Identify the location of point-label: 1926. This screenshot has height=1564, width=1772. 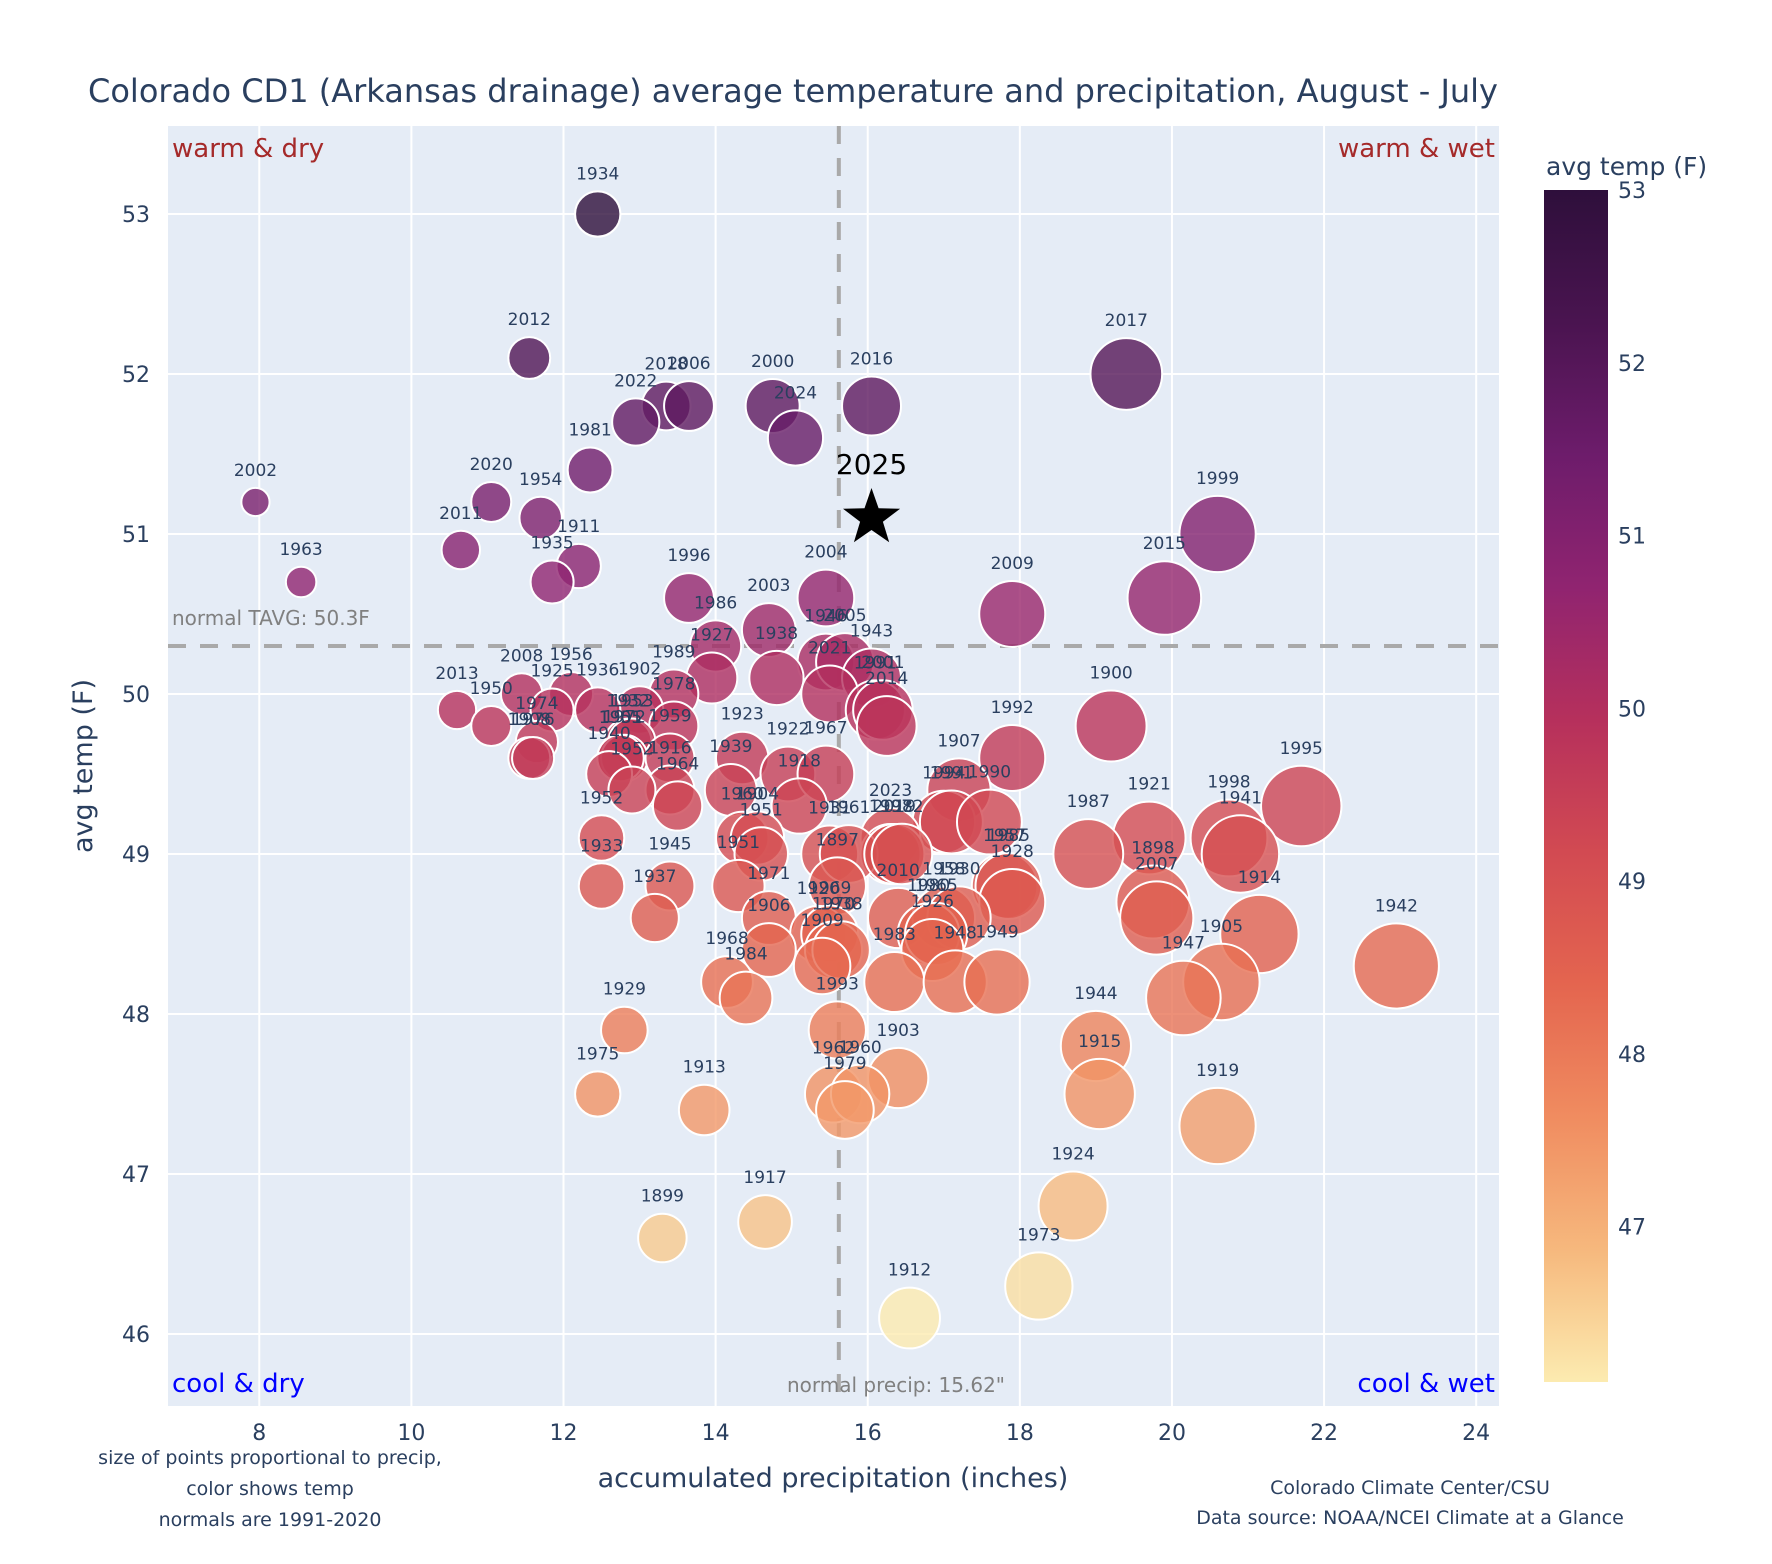
(932, 902).